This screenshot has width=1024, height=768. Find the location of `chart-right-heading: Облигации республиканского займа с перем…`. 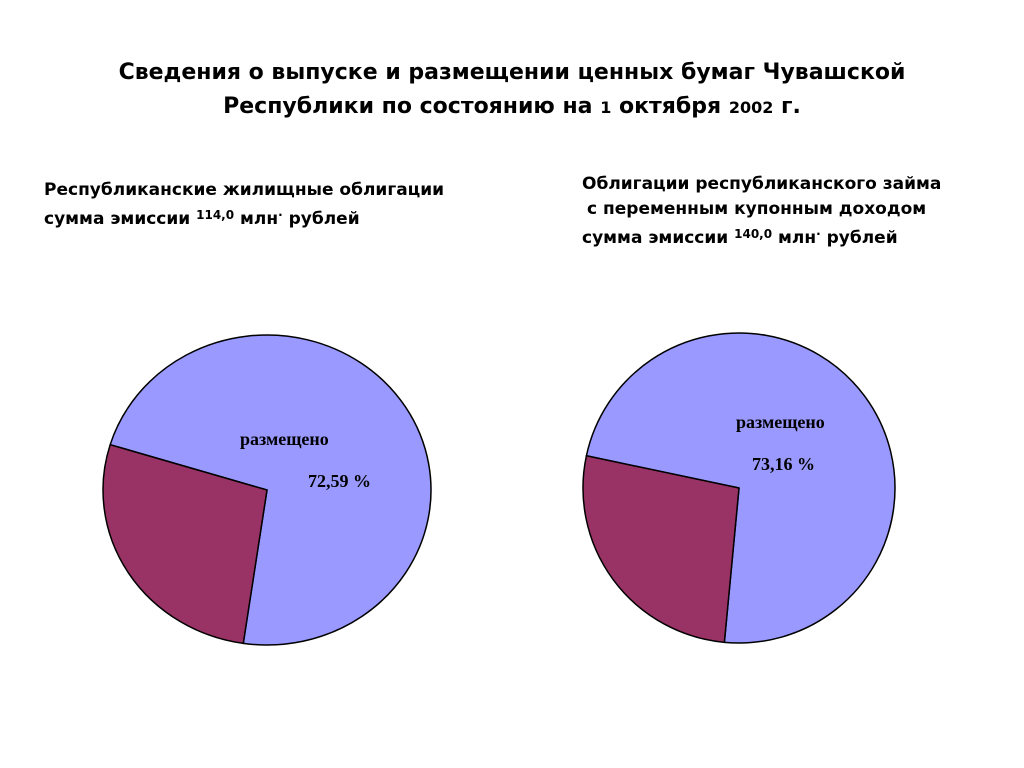

chart-right-heading: Облигации республиканского займа с перем… is located at coordinates (761, 211).